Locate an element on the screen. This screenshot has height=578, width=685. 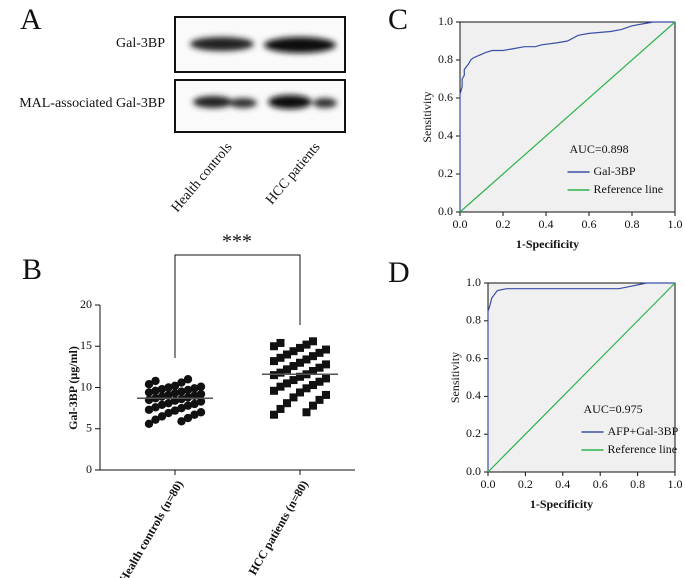
y-tick-label: 10 is located at coordinates (86, 386).